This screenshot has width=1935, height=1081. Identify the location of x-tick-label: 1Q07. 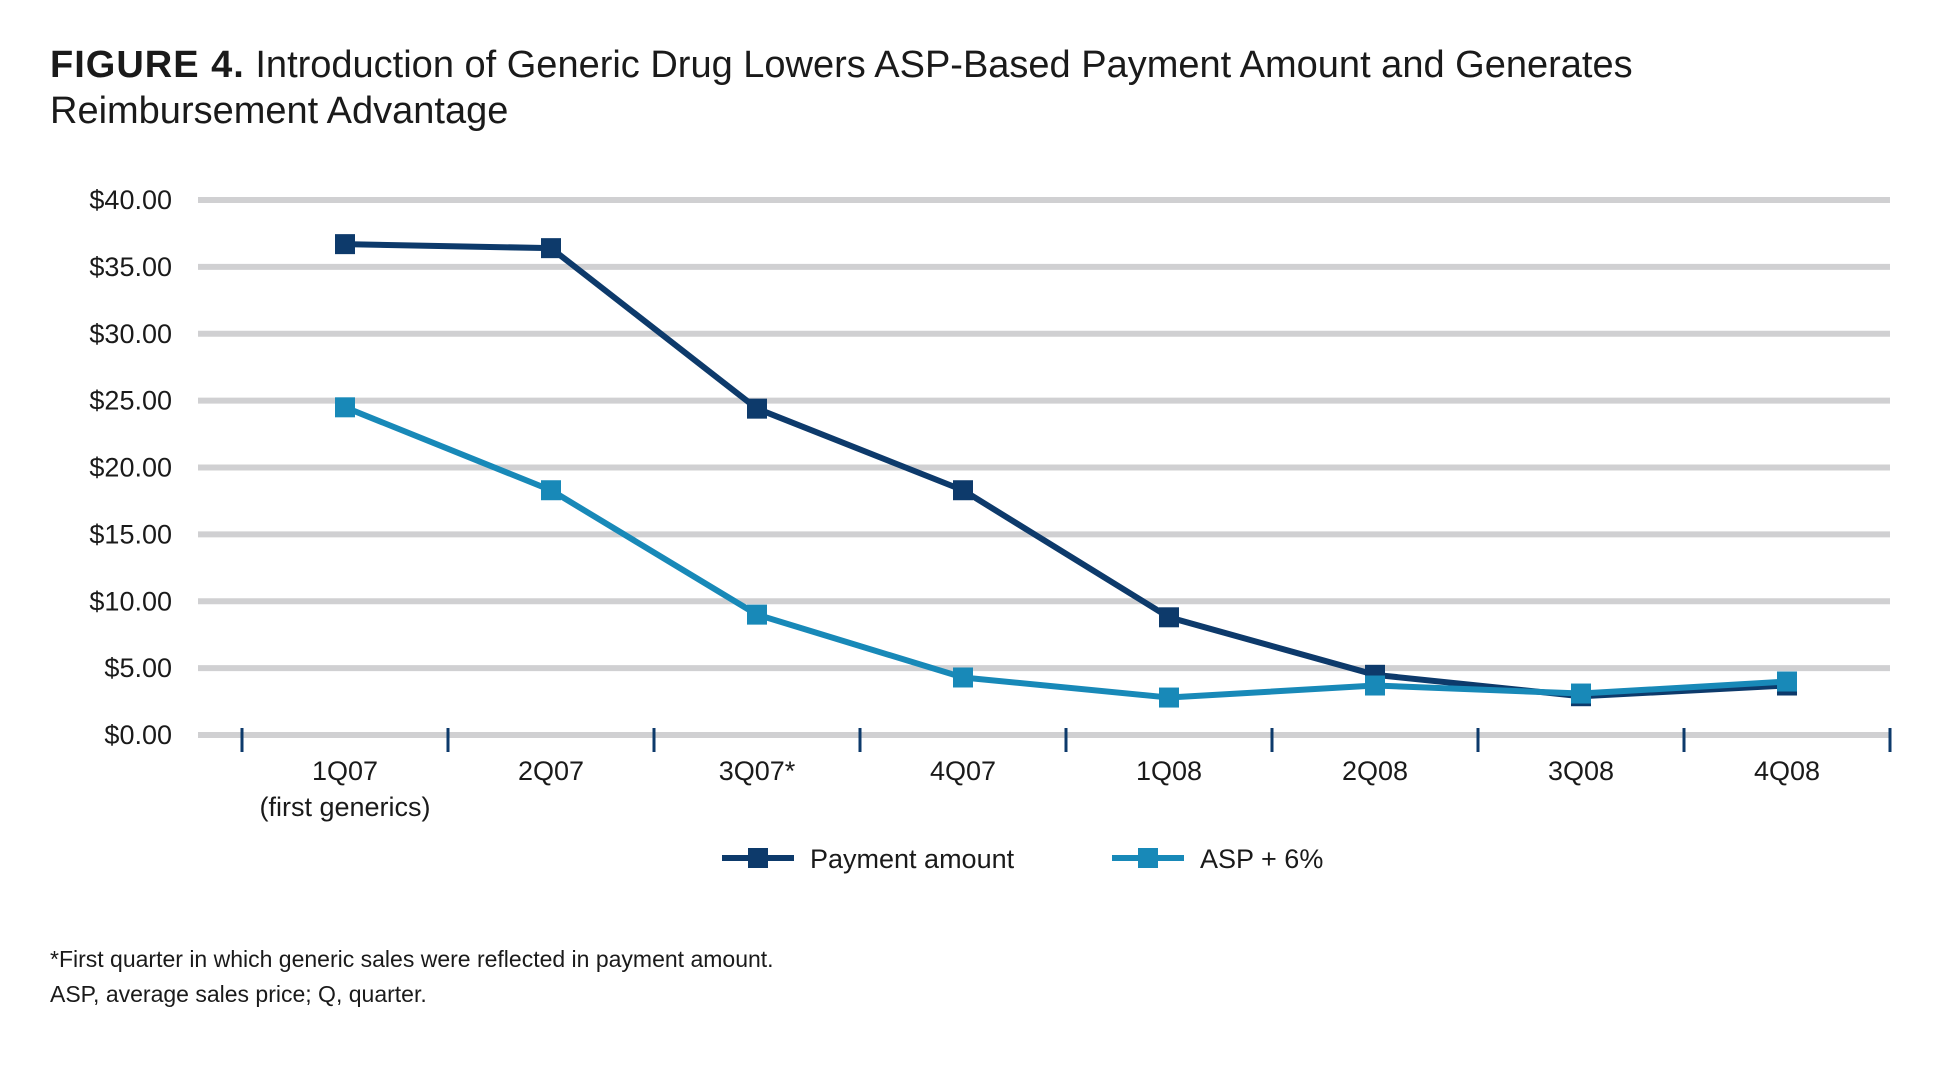
(345, 771).